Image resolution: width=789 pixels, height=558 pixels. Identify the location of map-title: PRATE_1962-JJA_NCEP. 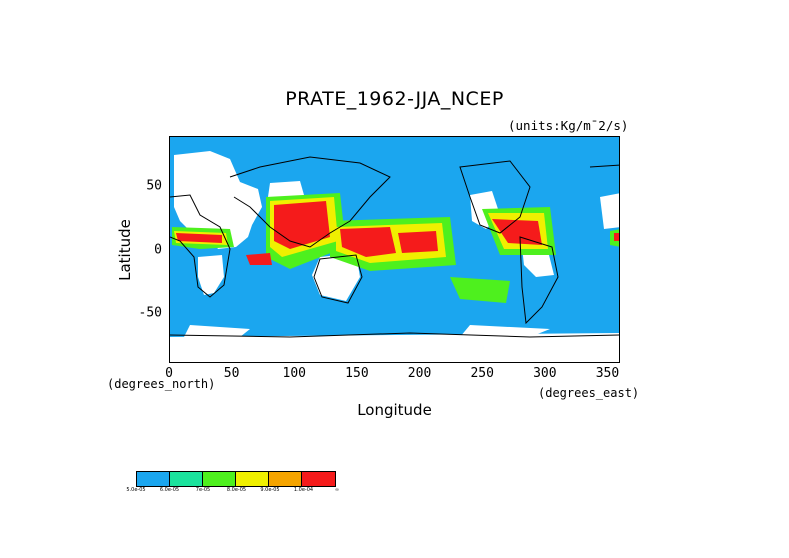
(394, 99).